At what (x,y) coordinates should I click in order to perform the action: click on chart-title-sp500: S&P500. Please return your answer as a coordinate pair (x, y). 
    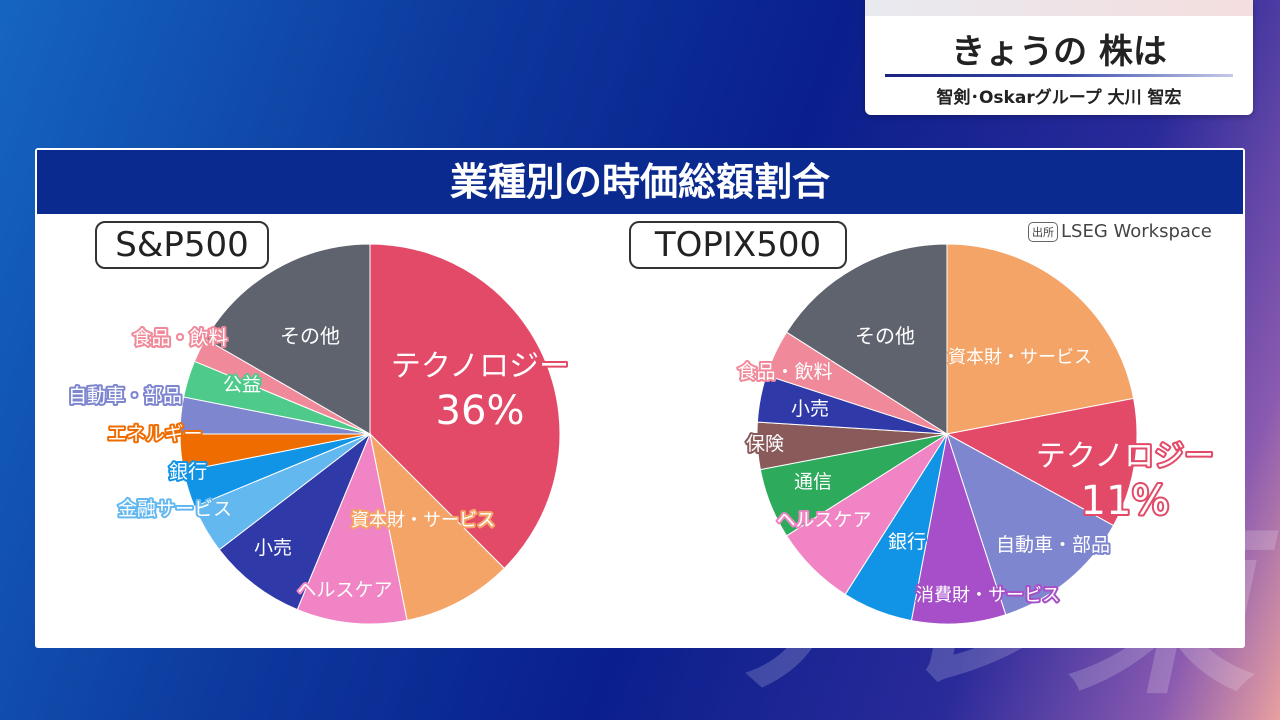
    Looking at the image, I should click on (182, 245).